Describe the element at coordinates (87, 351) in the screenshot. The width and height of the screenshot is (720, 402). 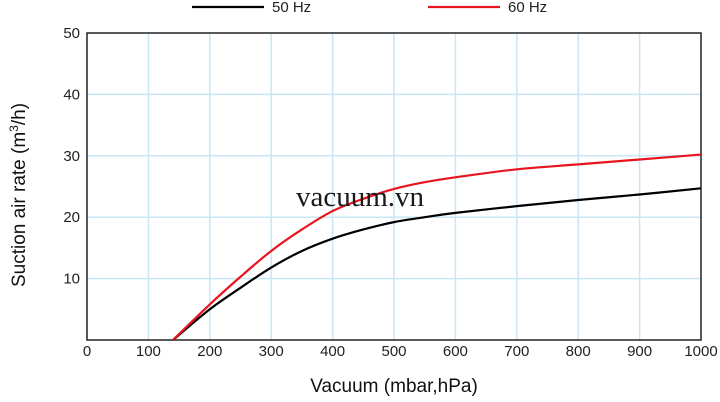
I see `x-tick-label: 0` at that location.